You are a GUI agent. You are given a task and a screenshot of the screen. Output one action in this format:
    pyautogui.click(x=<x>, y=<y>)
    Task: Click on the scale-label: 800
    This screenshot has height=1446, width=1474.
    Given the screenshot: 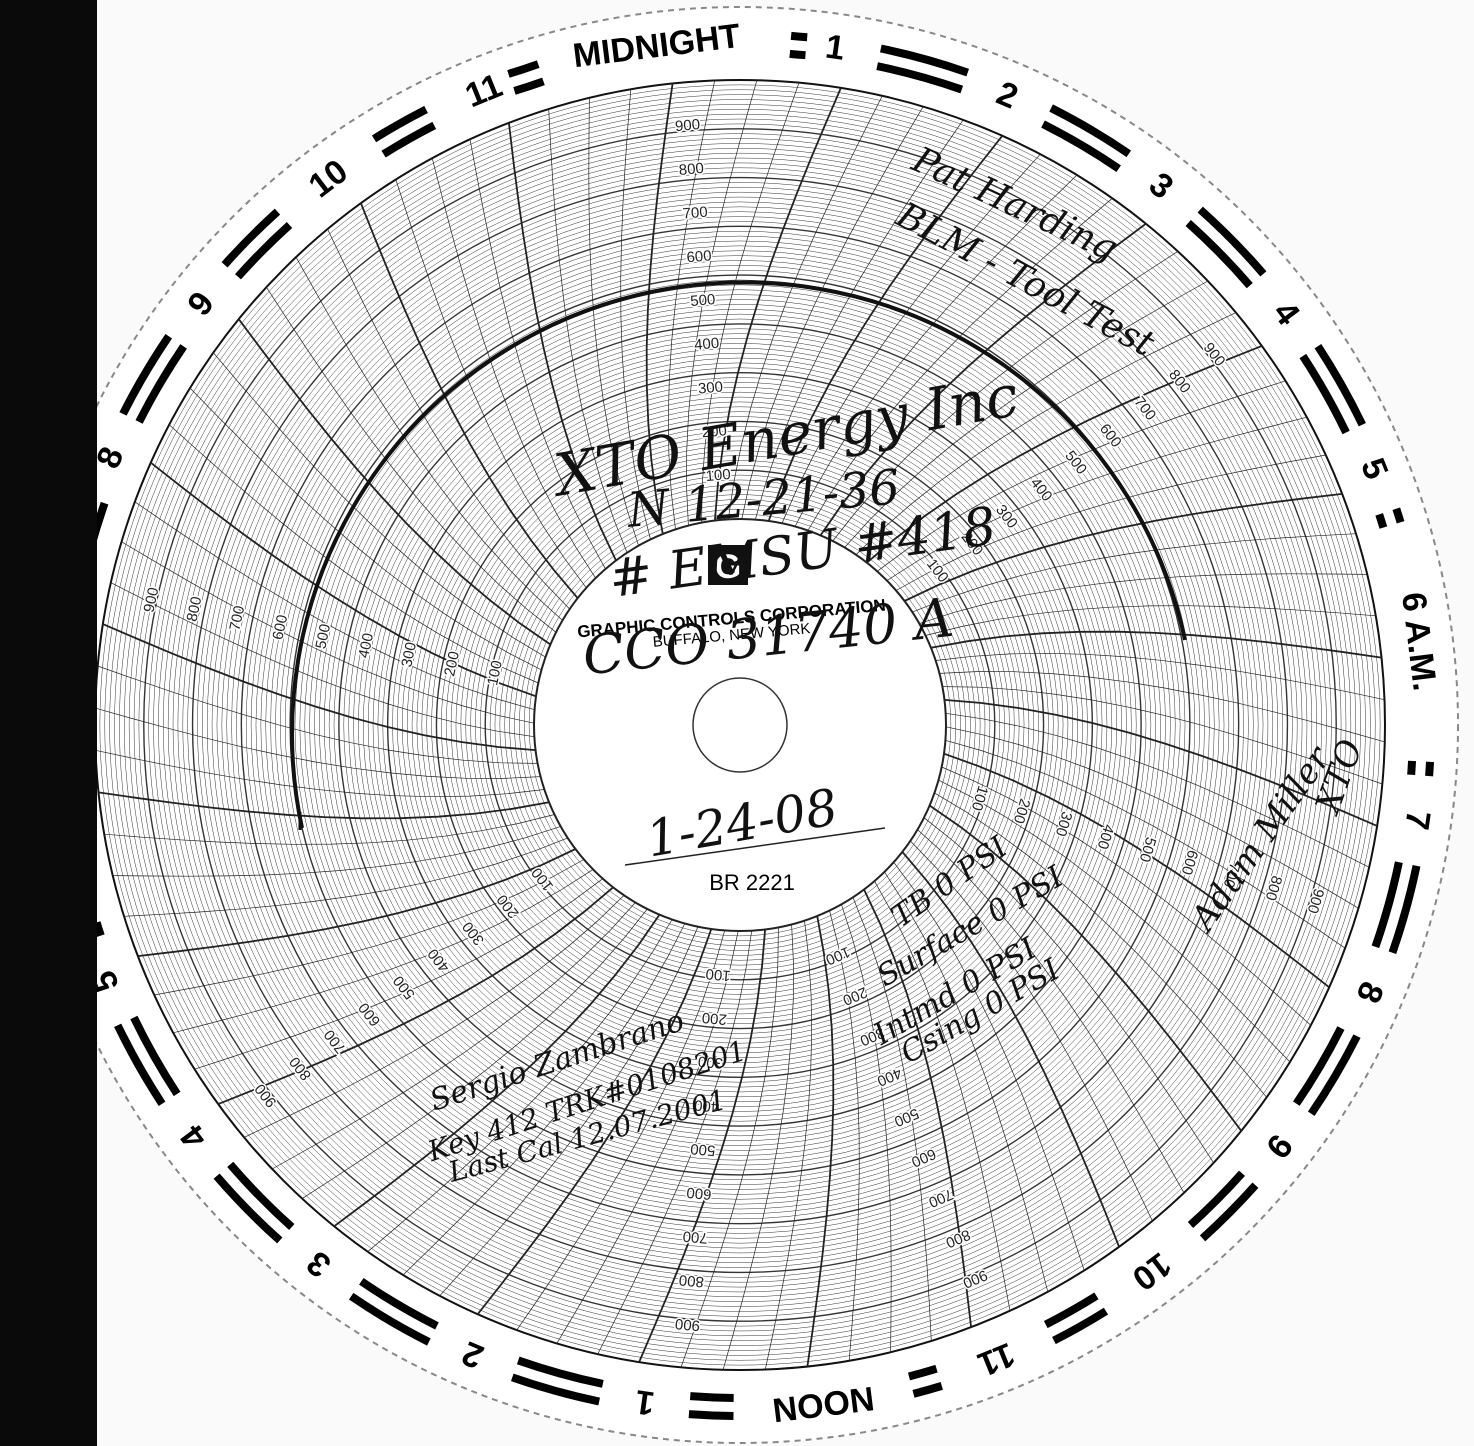 What is the action you would take?
    pyautogui.click(x=691, y=1280)
    